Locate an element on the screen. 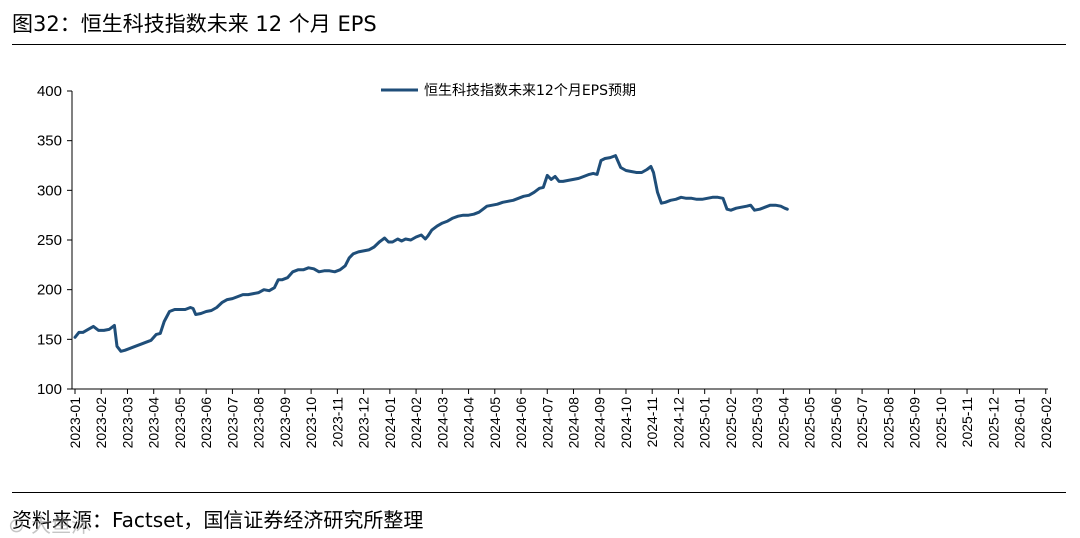 The image size is (1080, 538). source-note: 资料来源：Factset，国信证券经济研究所整理 is located at coordinates (218, 520).